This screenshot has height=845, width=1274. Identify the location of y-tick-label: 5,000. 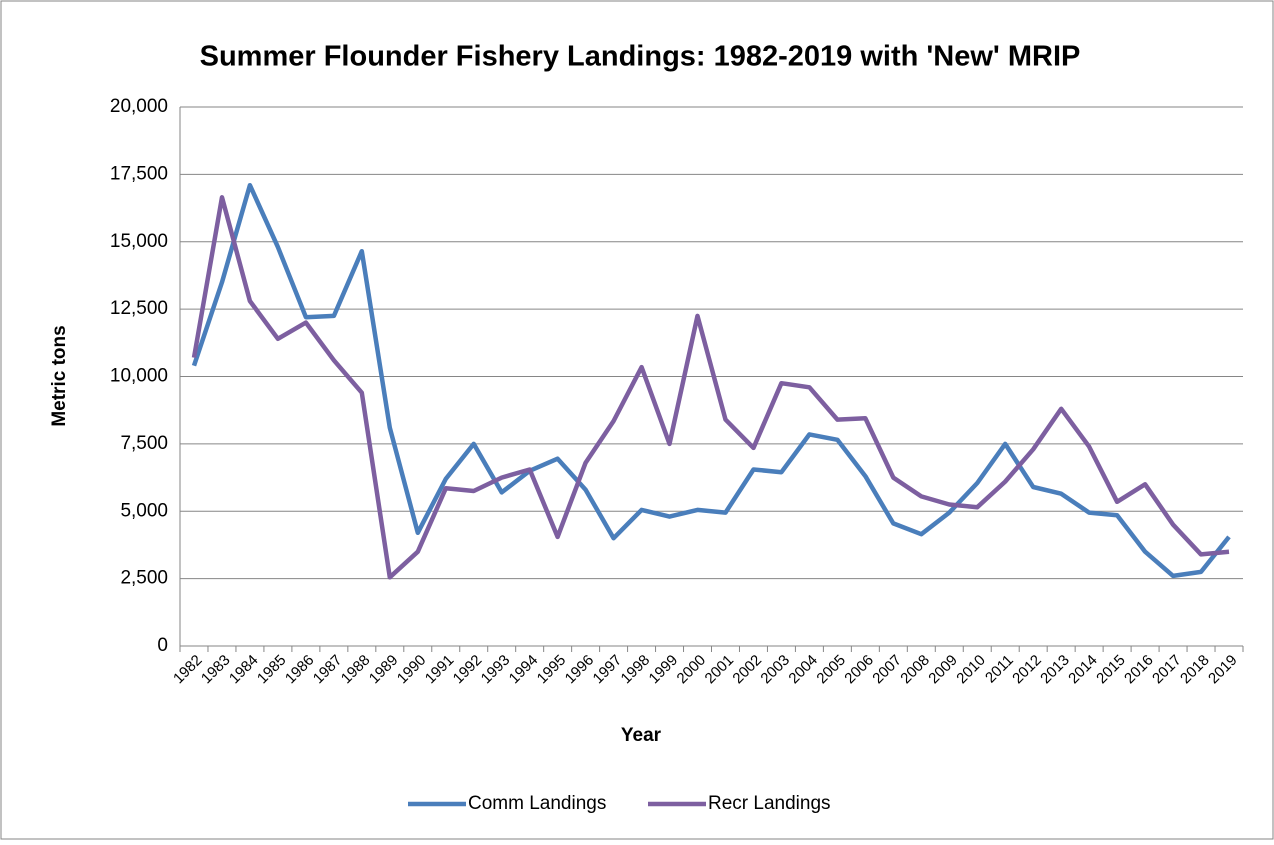
(144, 510).